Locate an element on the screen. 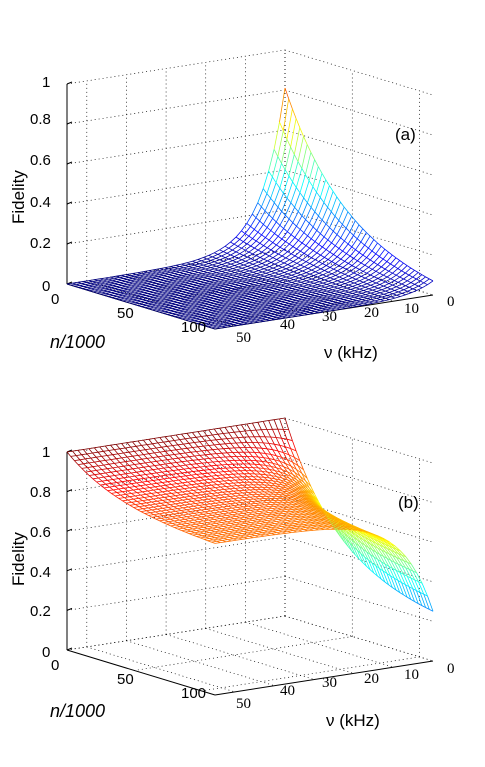 This screenshot has width=485, height=767. panel-b-gridline-nu3-f is located at coordinates (240, 657).